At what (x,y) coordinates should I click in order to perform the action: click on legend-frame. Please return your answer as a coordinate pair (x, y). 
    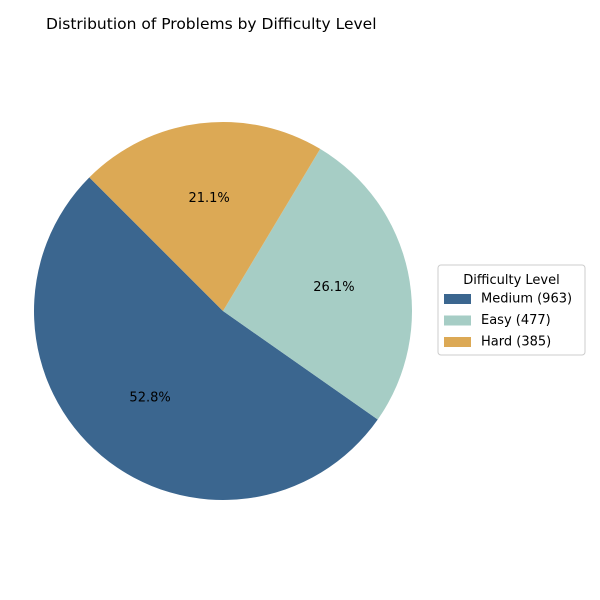
    Looking at the image, I should click on (511, 310).